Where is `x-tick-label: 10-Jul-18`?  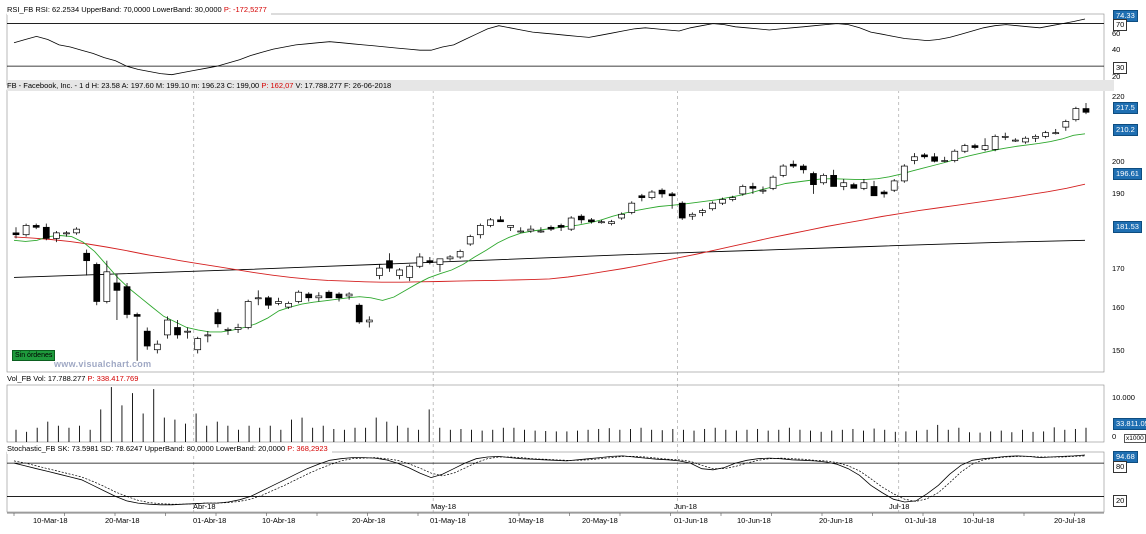 x-tick-label: 10-Jul-18 is located at coordinates (979, 520).